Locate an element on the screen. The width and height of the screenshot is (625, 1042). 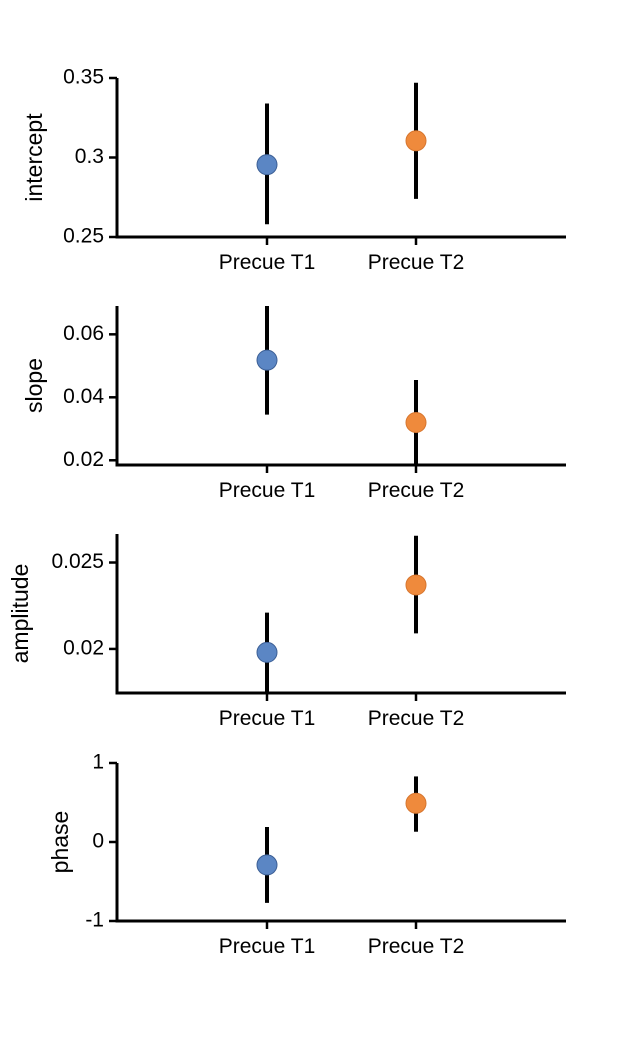
y-tick-label: 0.3 is located at coordinates (89, 156).